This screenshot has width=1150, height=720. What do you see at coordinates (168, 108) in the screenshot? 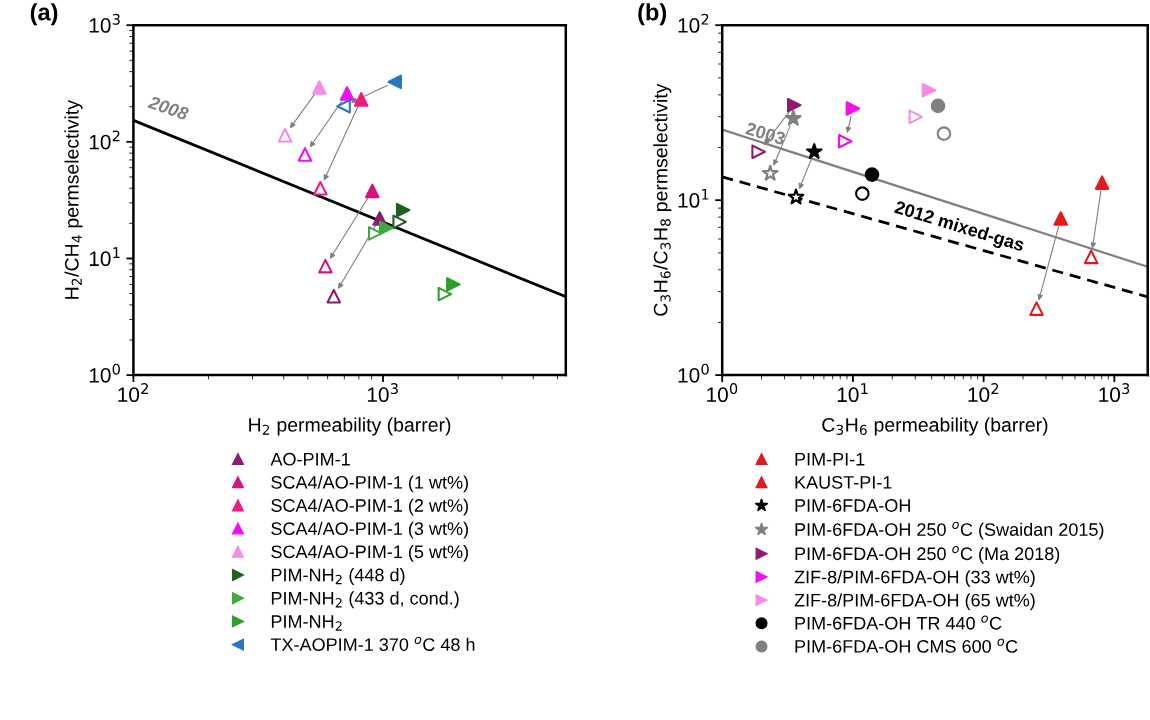
I see `annotation: 2008` at bounding box center [168, 108].